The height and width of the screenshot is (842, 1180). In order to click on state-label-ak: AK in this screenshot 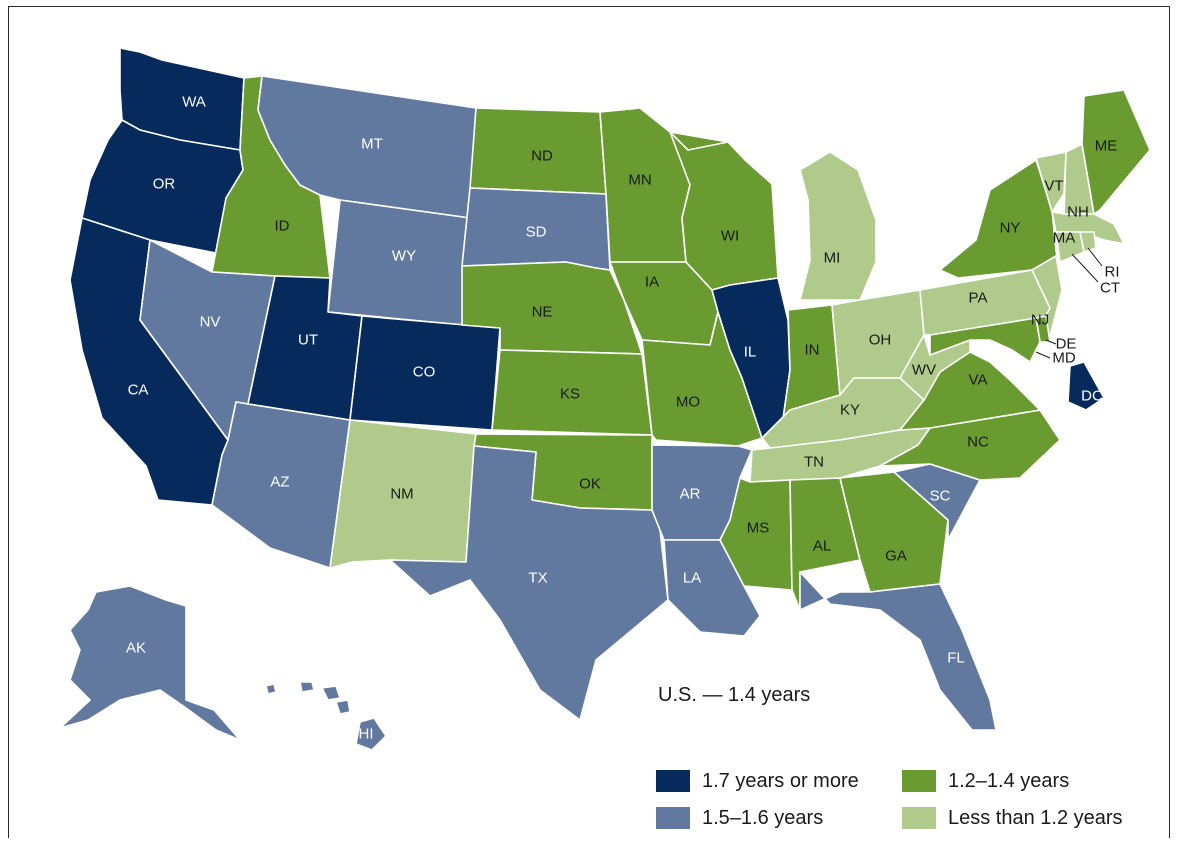, I will do `click(136, 648)`.